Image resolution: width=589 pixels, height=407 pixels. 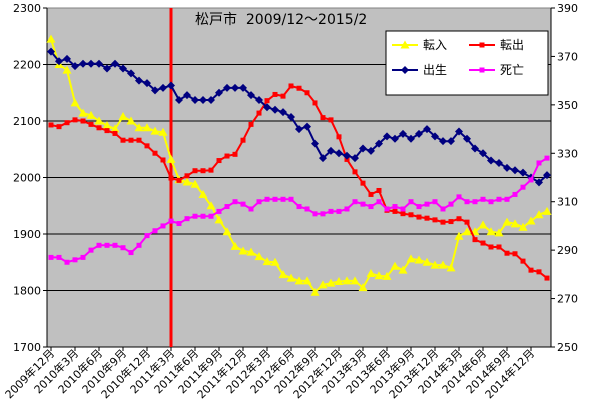 What do you see at coordinates (567, 347) in the screenshot?
I see `y-right-tick-label: 250` at bounding box center [567, 347].